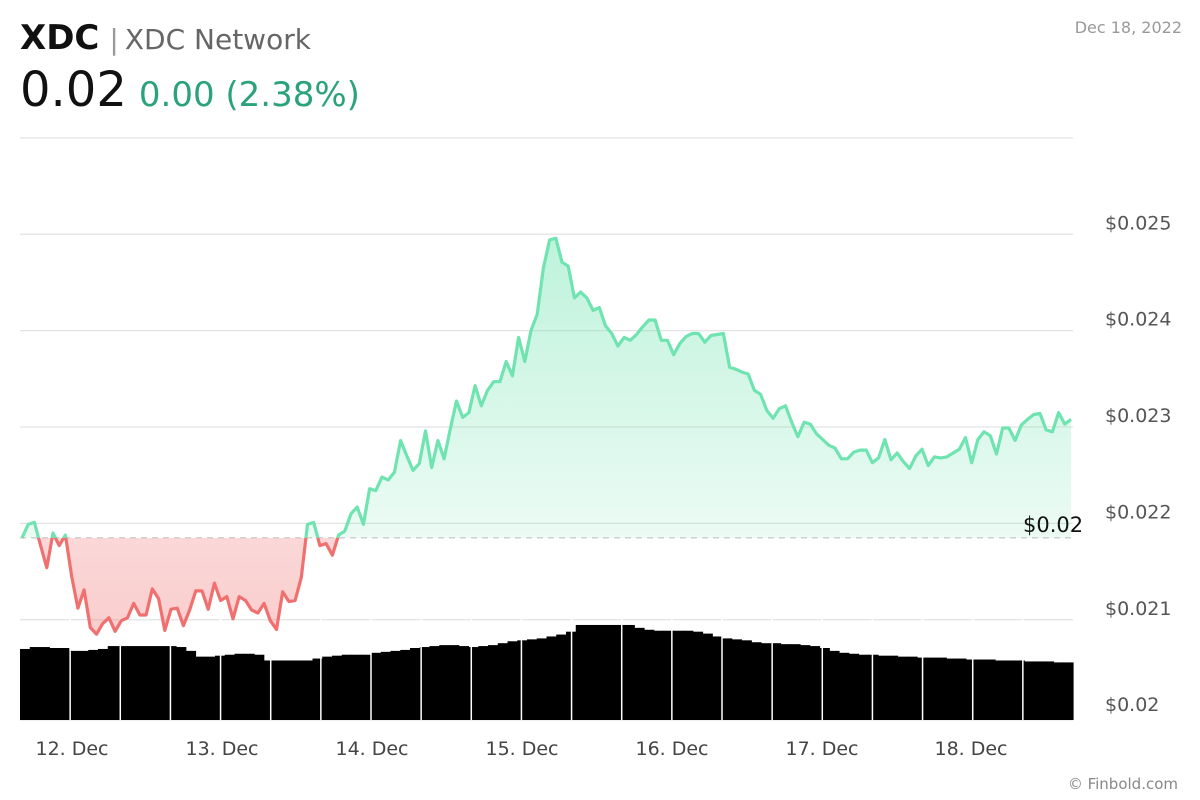 Image resolution: width=1200 pixels, height=800 pixels. What do you see at coordinates (71, 749) in the screenshot?
I see `x-tick-label: 12. Dec` at bounding box center [71, 749].